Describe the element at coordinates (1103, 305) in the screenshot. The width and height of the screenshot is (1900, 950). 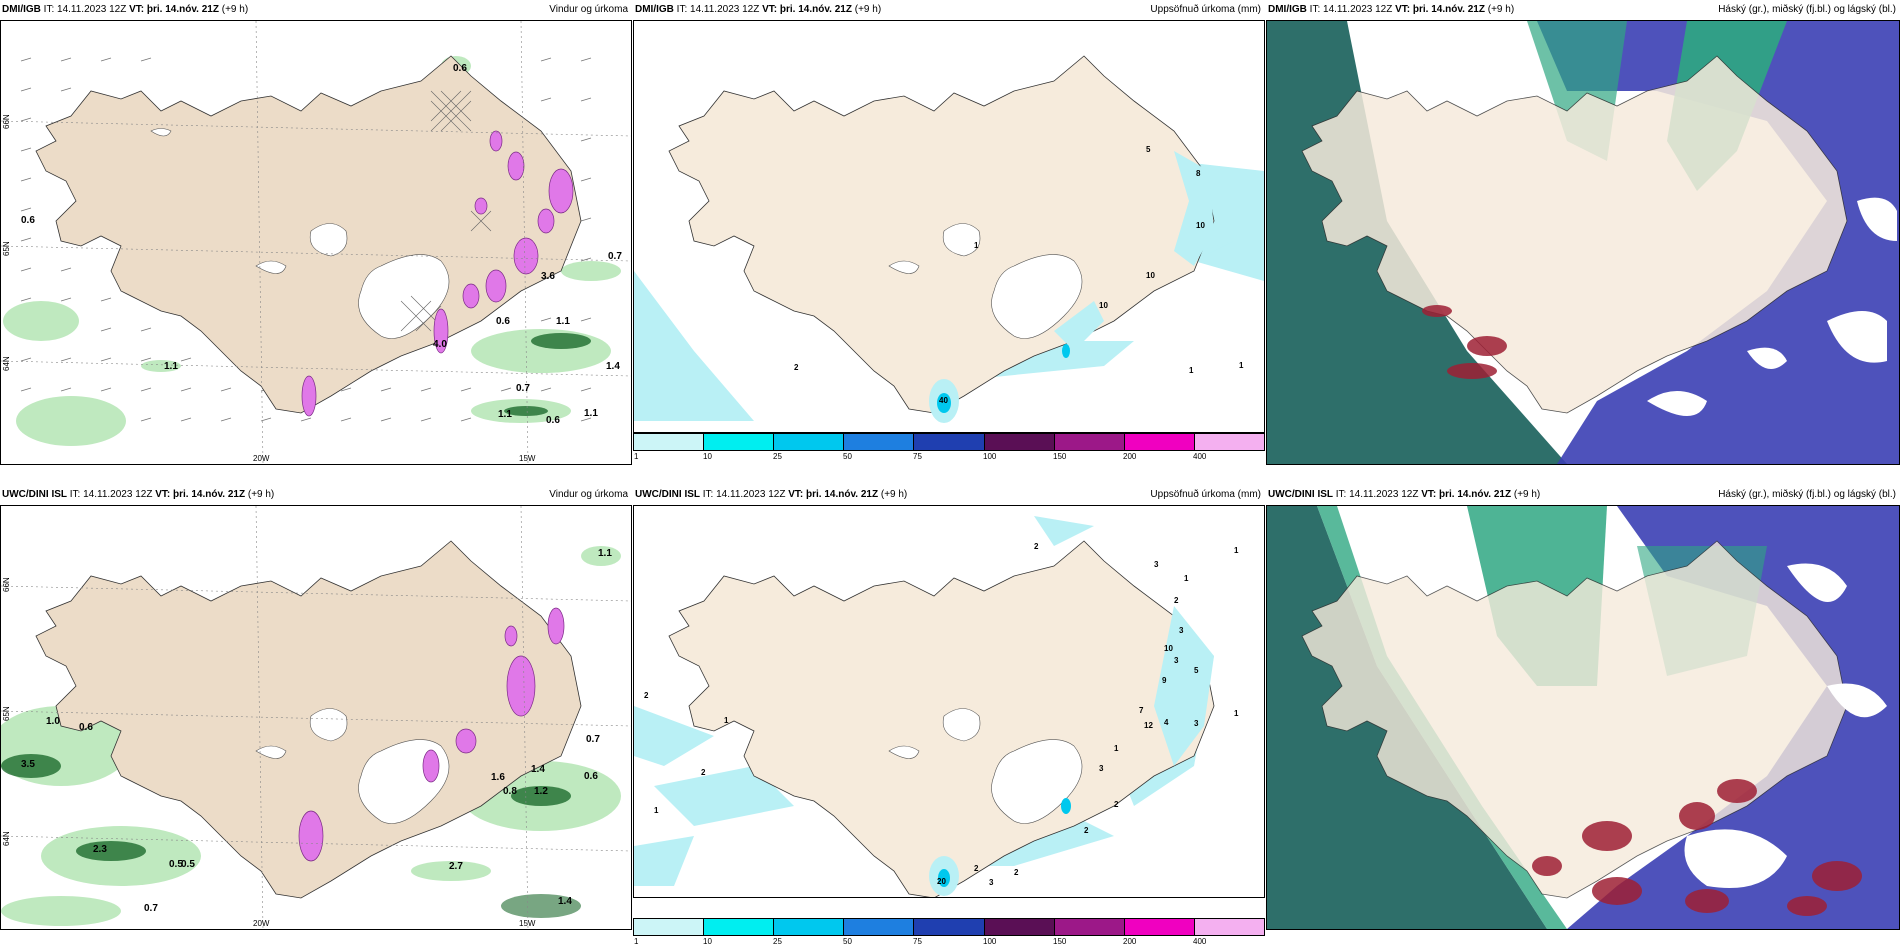
I see `precip-value: 10` at that location.